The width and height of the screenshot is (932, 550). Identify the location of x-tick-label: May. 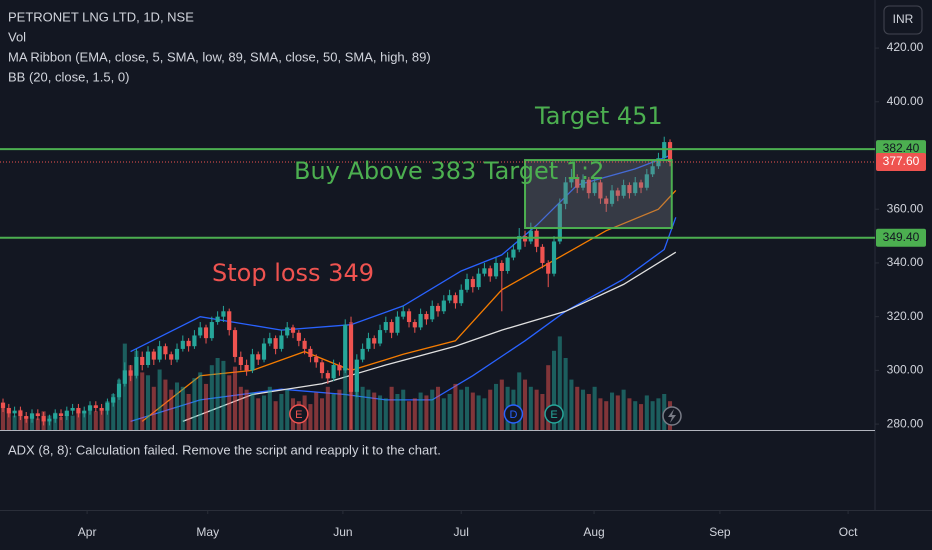
(207, 532).